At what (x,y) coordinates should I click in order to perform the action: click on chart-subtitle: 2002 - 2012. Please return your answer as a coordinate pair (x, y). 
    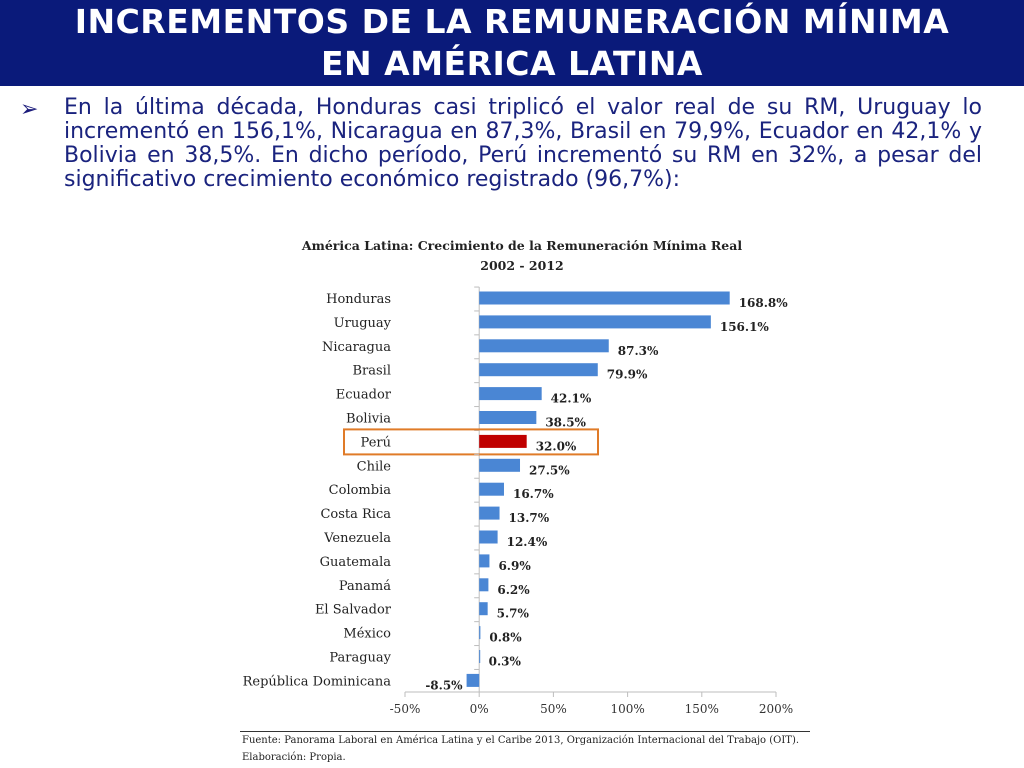
    Looking at the image, I should click on (522, 265).